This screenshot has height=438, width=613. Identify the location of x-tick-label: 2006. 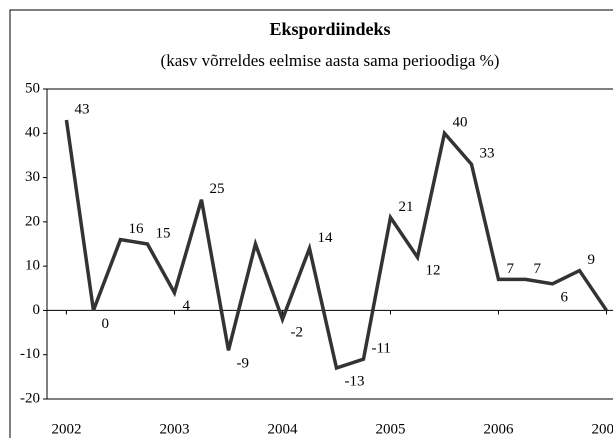
(499, 429).